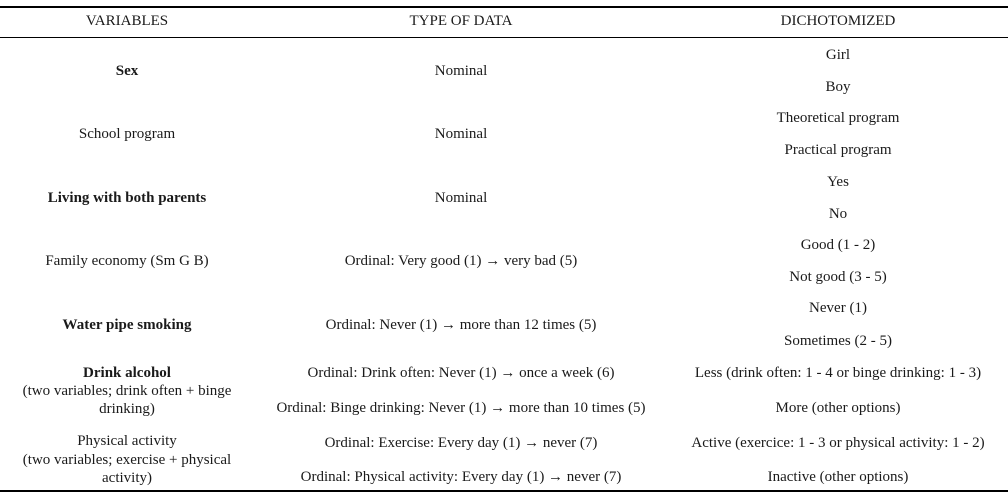 This screenshot has height=492, width=1008. What do you see at coordinates (838, 182) in the screenshot?
I see `row-dich-option: Yes` at bounding box center [838, 182].